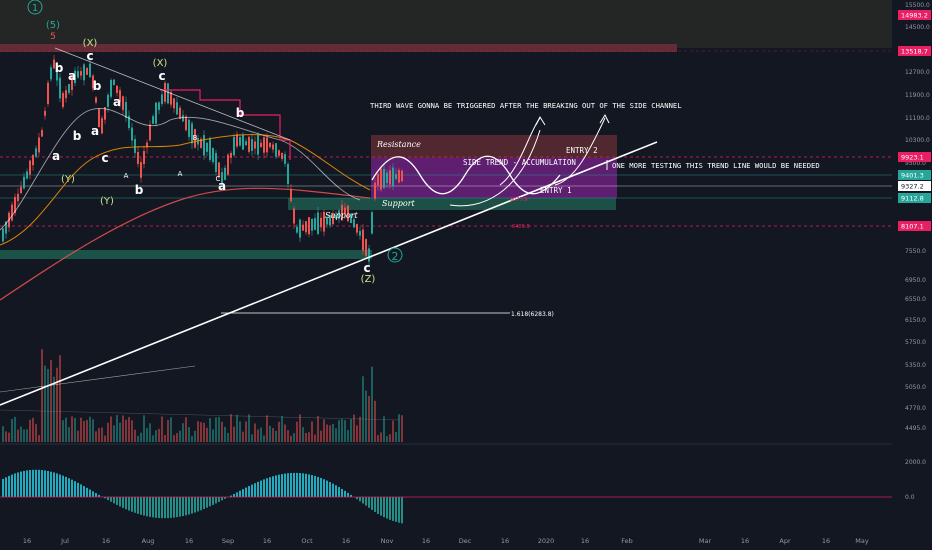  I want to click on time-tick-label: Sep, so click(228, 541).